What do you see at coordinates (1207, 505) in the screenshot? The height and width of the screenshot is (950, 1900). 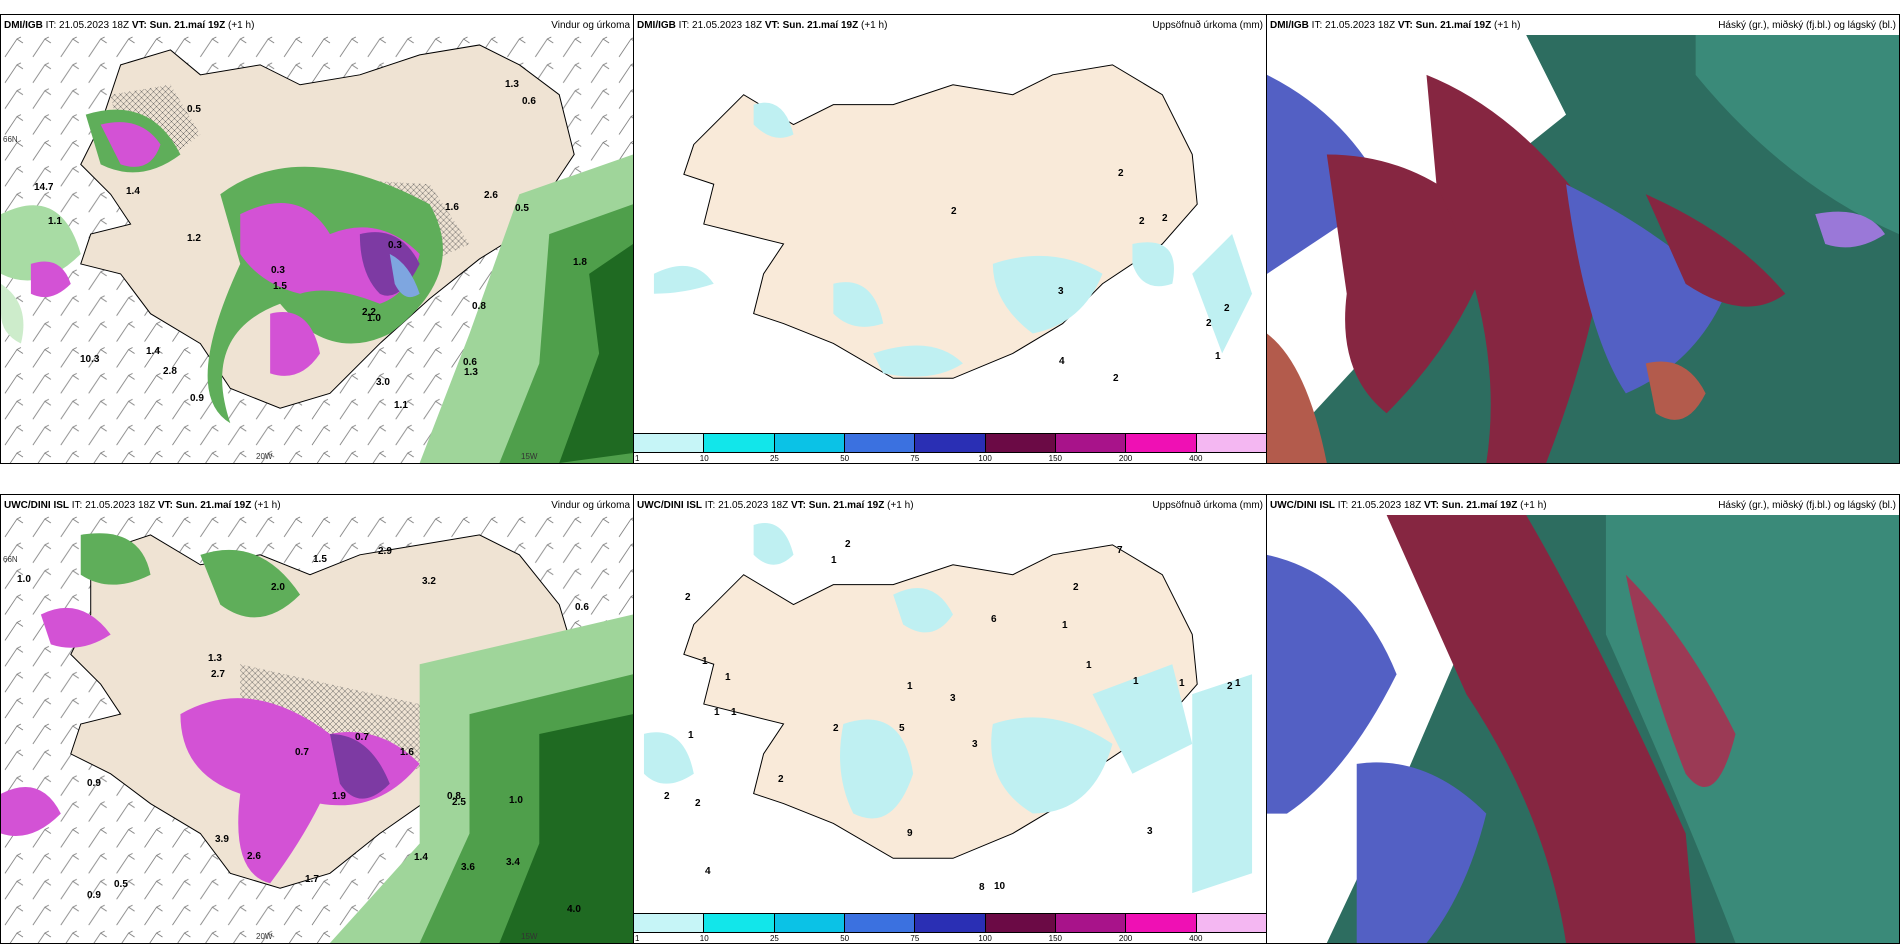 I see `panel-title: Uppsöfnuð úrkoma (mm)` at bounding box center [1207, 505].